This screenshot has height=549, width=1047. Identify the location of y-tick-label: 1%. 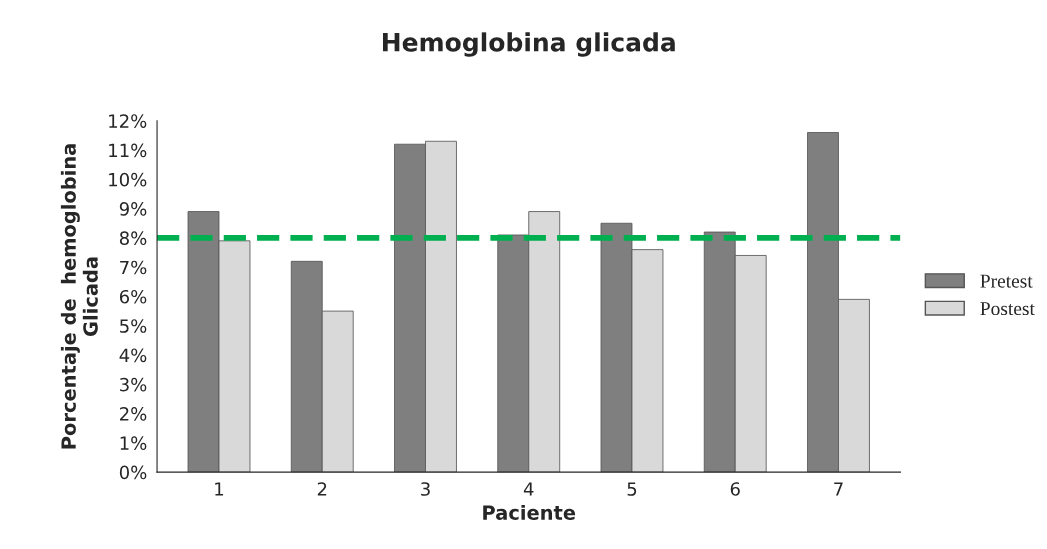
(133, 443).